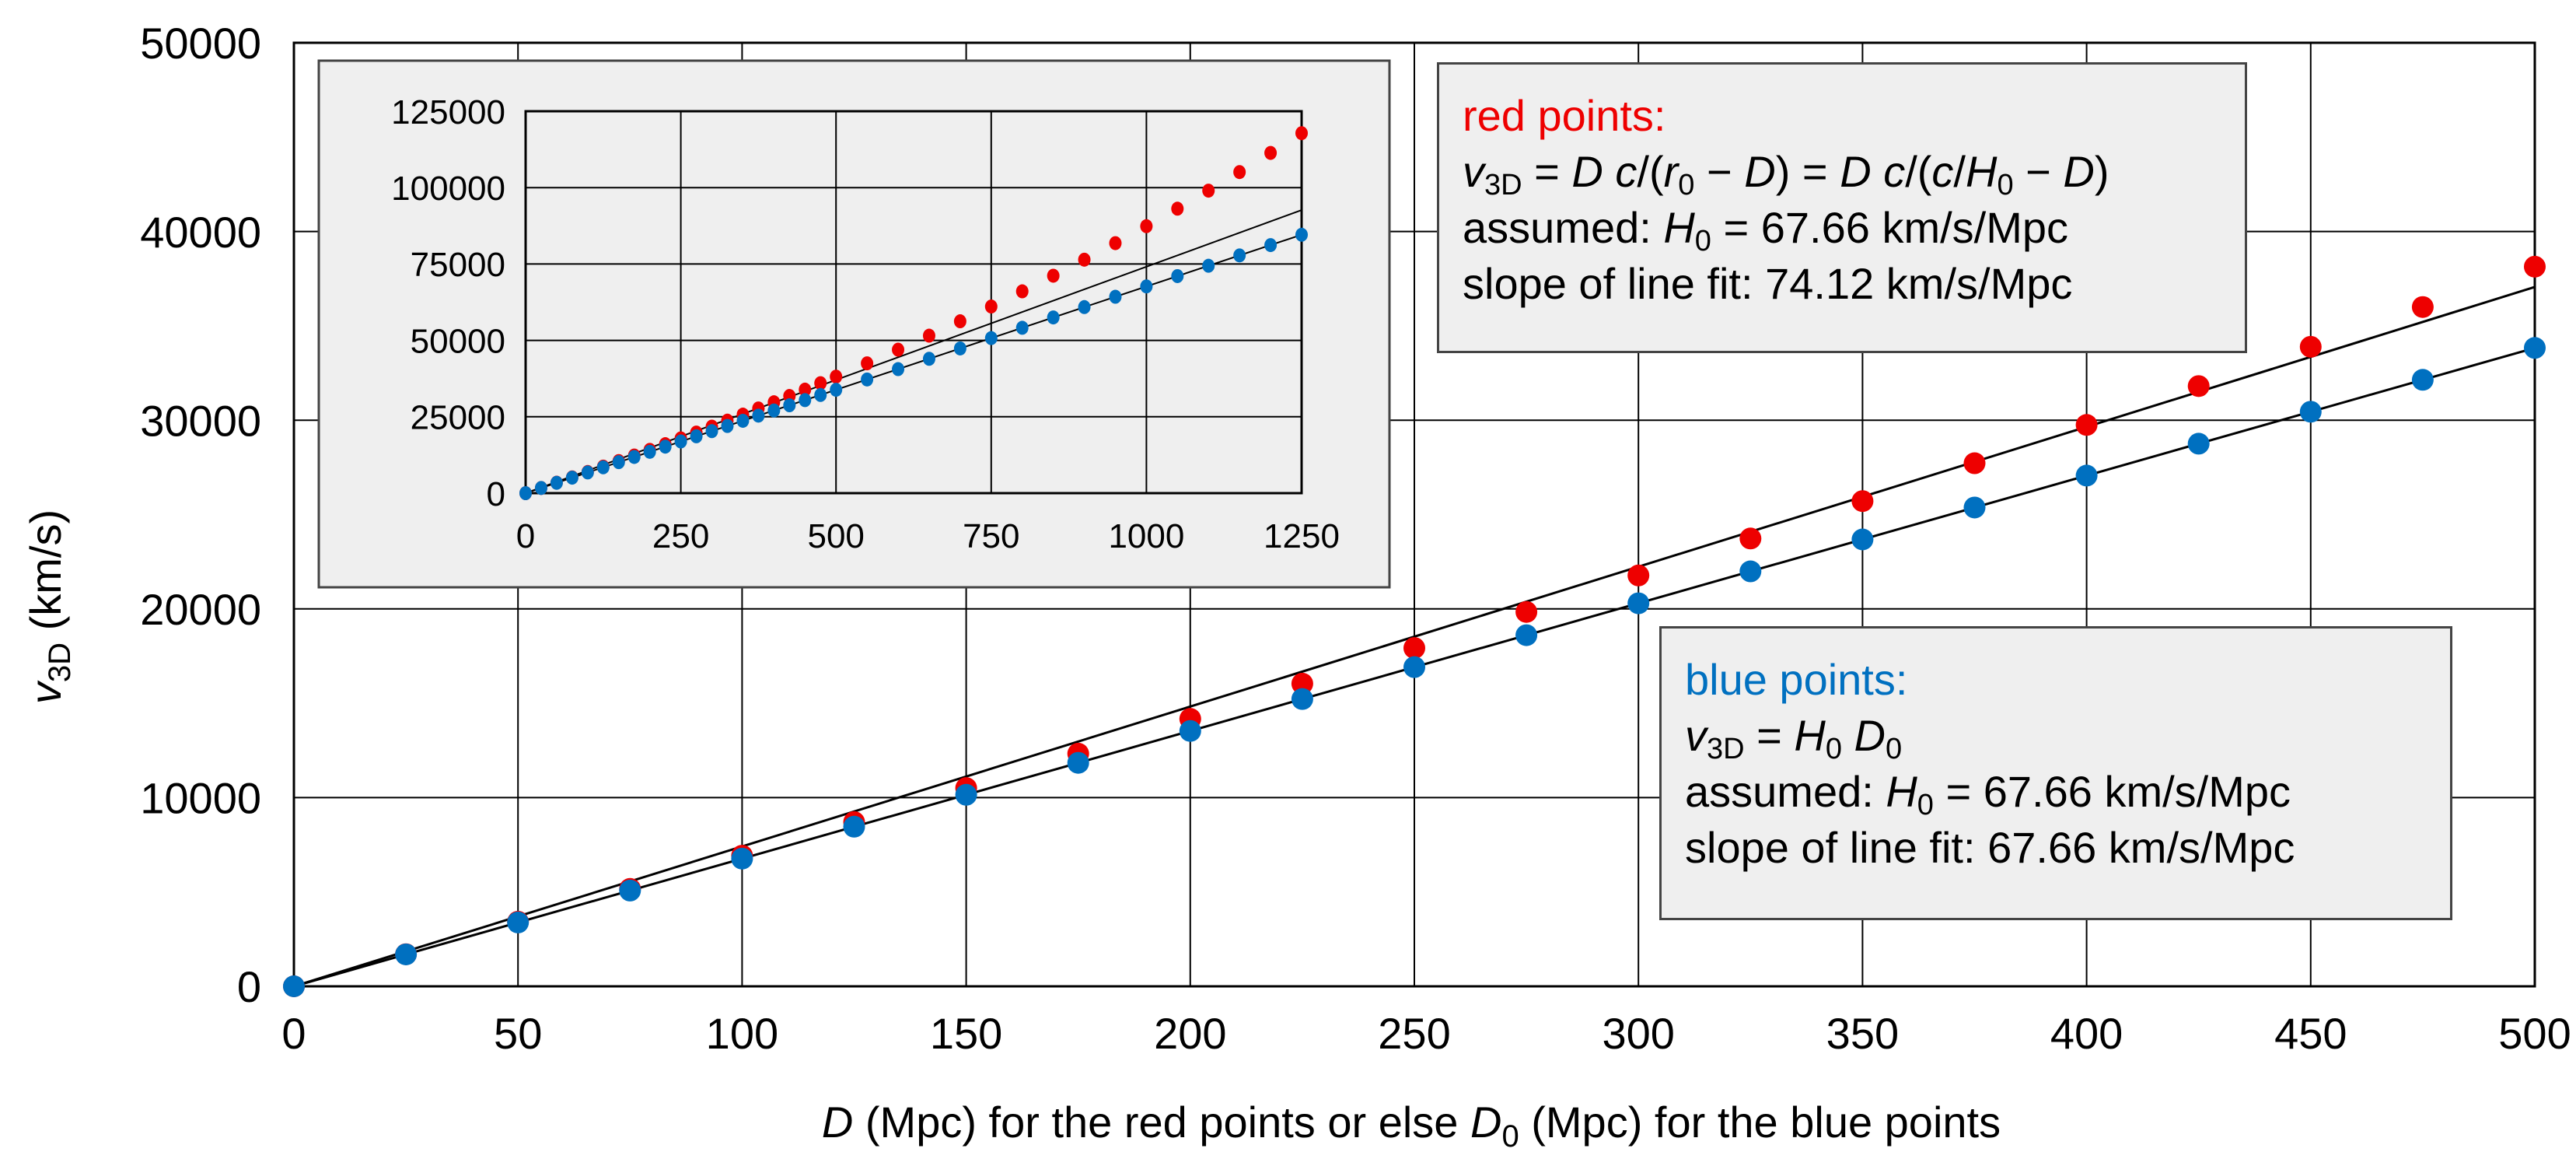  What do you see at coordinates (1863, 1033) in the screenshot?
I see `svg-text: 350` at bounding box center [1863, 1033].